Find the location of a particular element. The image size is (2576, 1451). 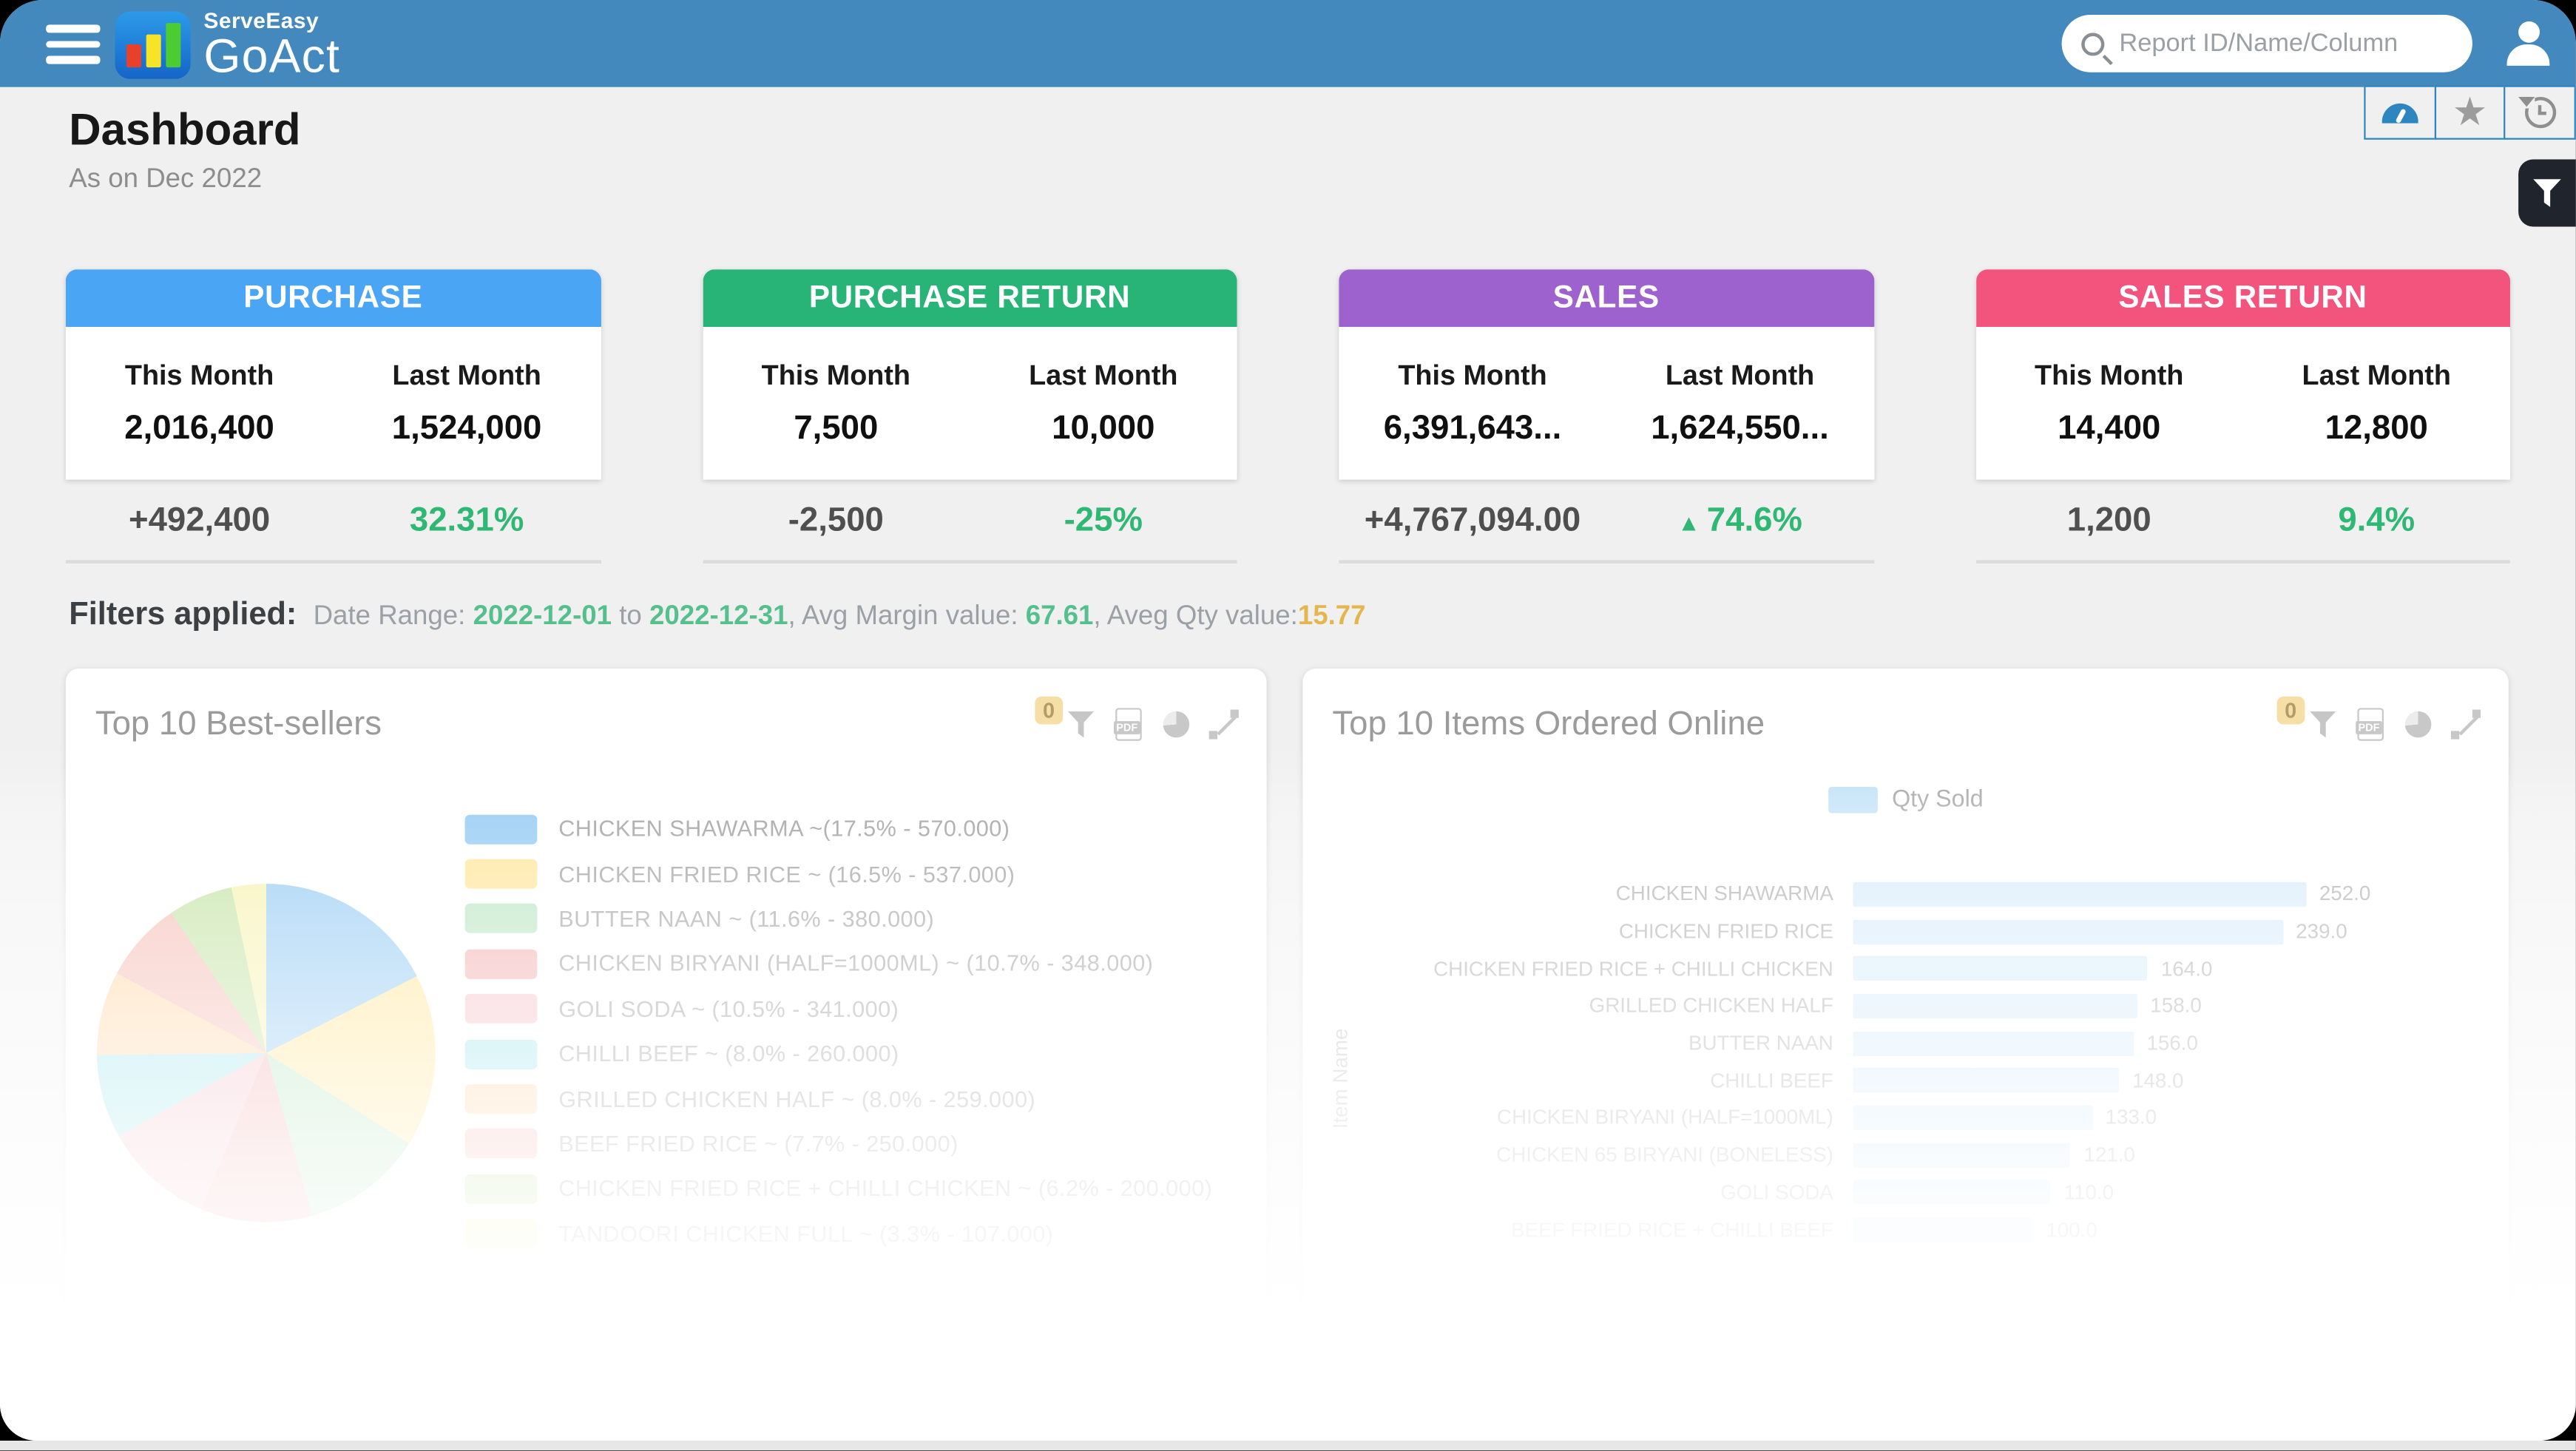

pie-legend-item: TANDOORI CHICKEN FULL ~ (3.3% - 107.000) is located at coordinates (838, 1233).